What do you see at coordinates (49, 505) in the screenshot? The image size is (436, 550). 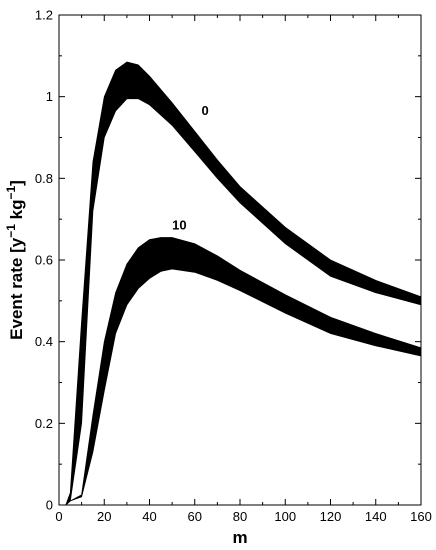 I see `y-tick-label: 0` at bounding box center [49, 505].